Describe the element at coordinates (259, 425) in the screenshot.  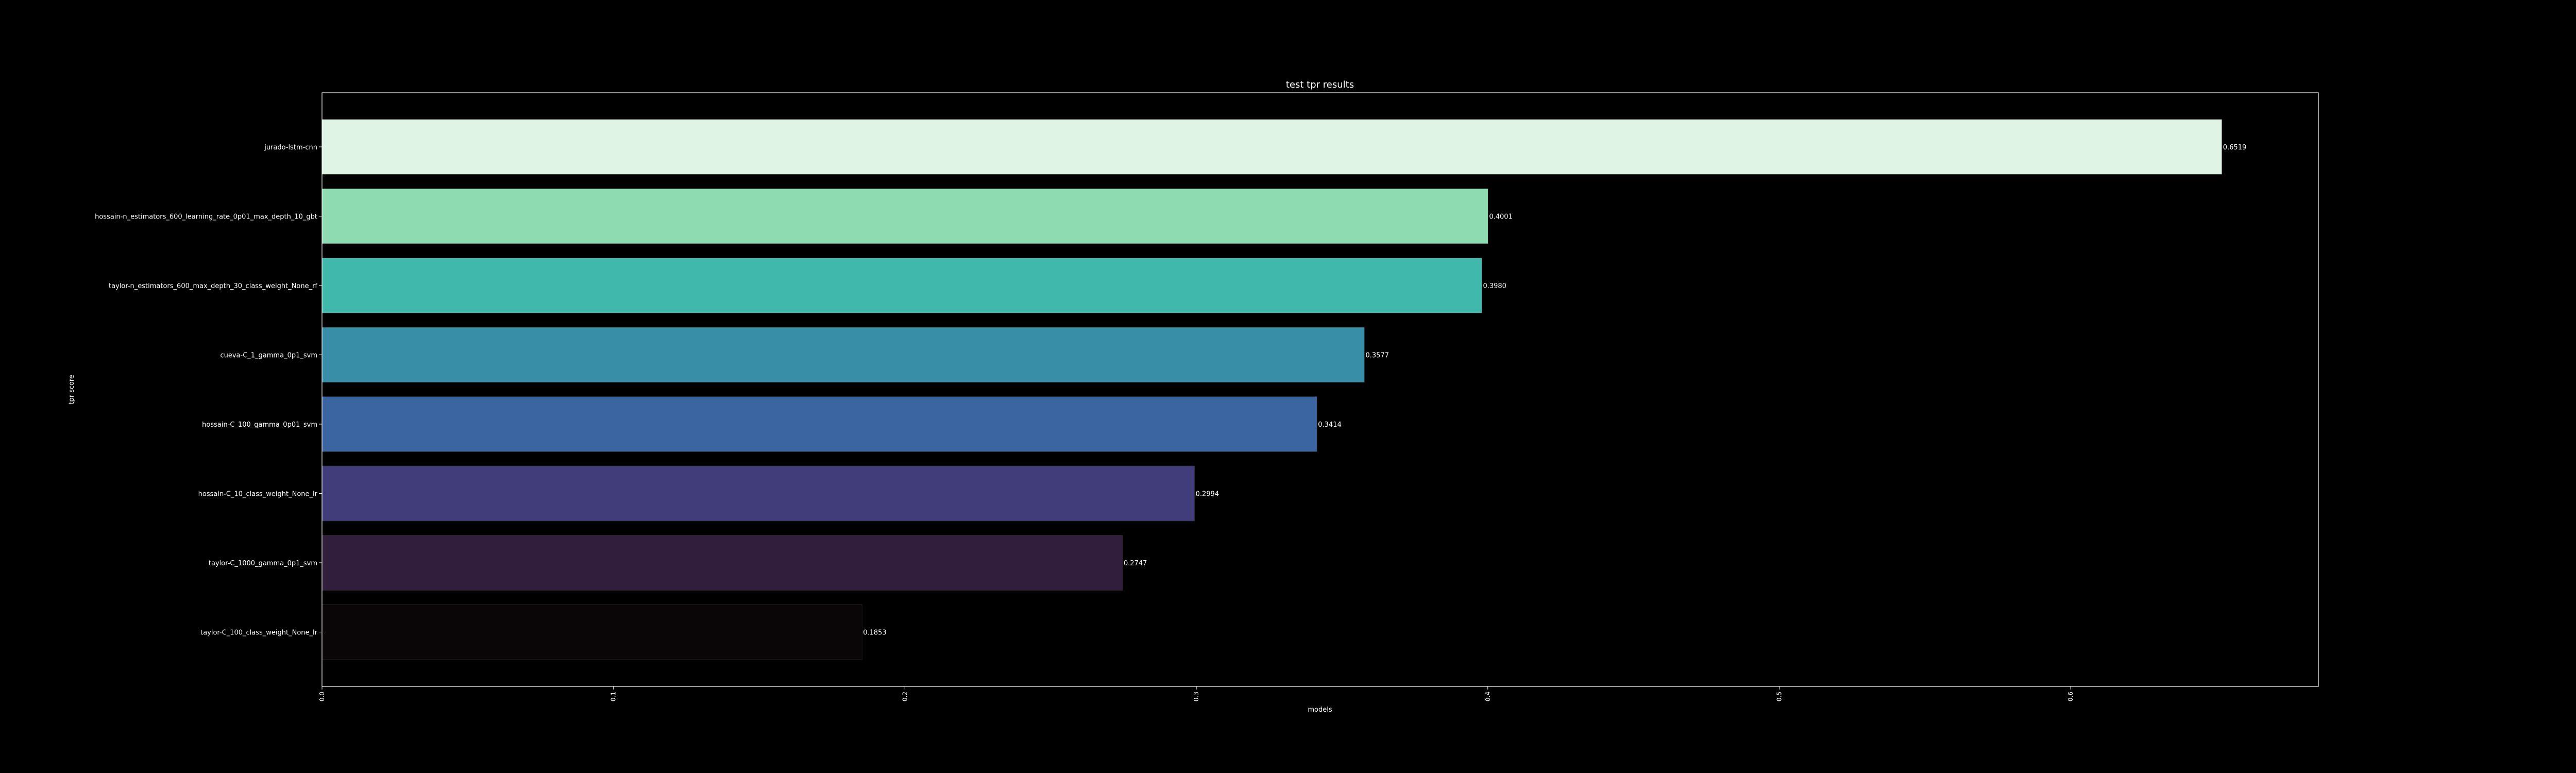
I see `category-label-5: hossain-C_100_gamma_0p01_svm` at that location.